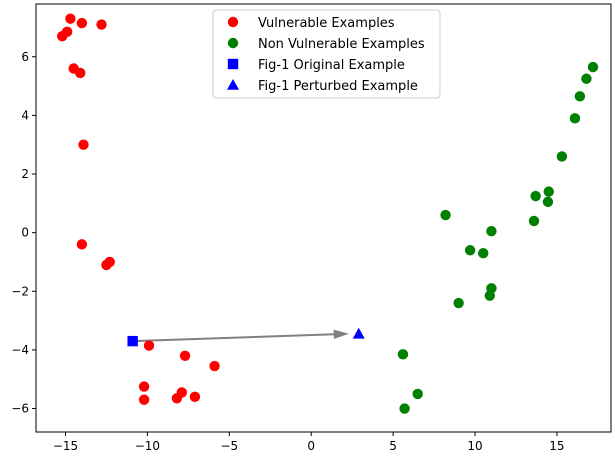 This screenshot has height=460, width=615. Describe the element at coordinates (20, 291) in the screenshot. I see `y-tick-label: −2` at that location.